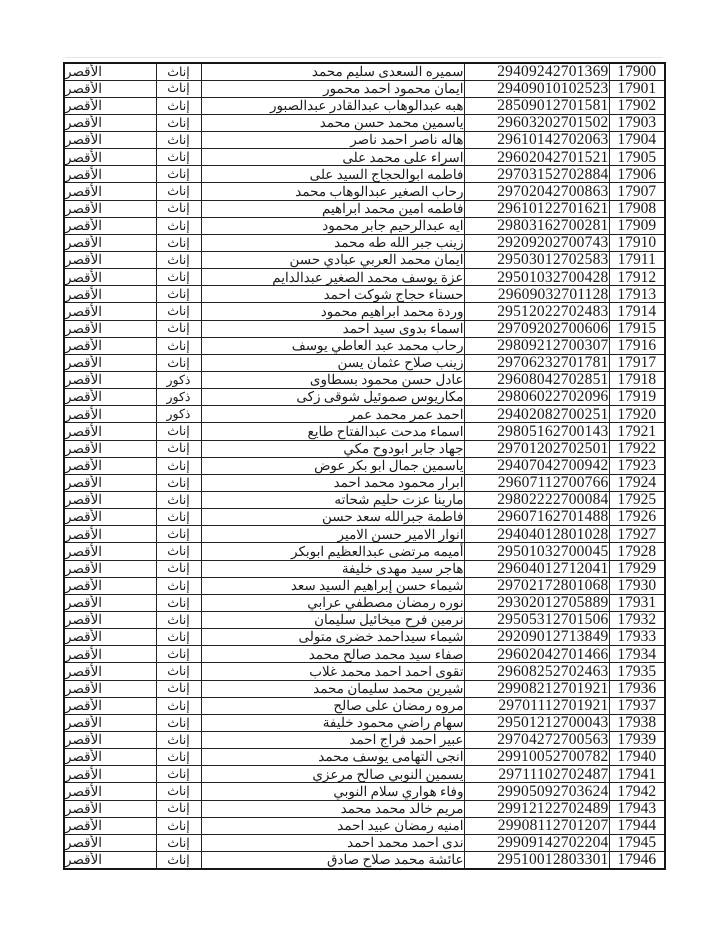 Image resolution: width=720 pixels, height=931 pixels. I want to click on name-cell: اسماء بدوى سيد احمد, so click(332, 328).